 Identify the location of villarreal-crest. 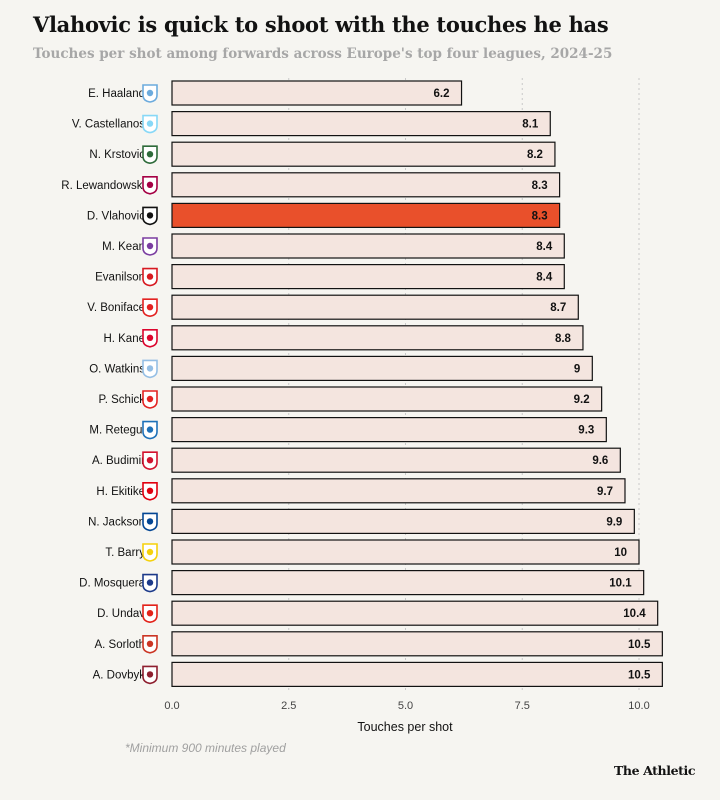
(150, 552).